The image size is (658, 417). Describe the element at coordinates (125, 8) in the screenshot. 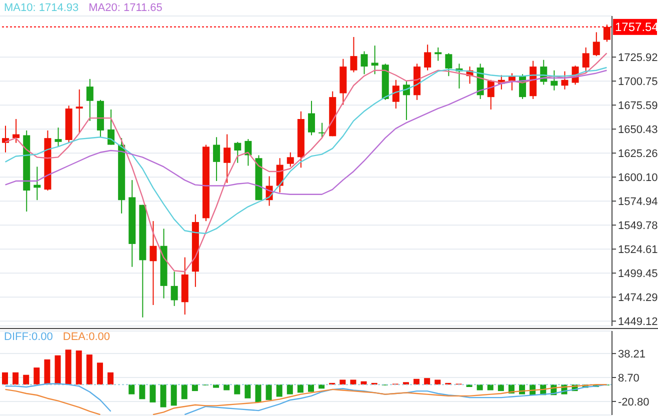

I see `text: MA20: 1711.65` at that location.